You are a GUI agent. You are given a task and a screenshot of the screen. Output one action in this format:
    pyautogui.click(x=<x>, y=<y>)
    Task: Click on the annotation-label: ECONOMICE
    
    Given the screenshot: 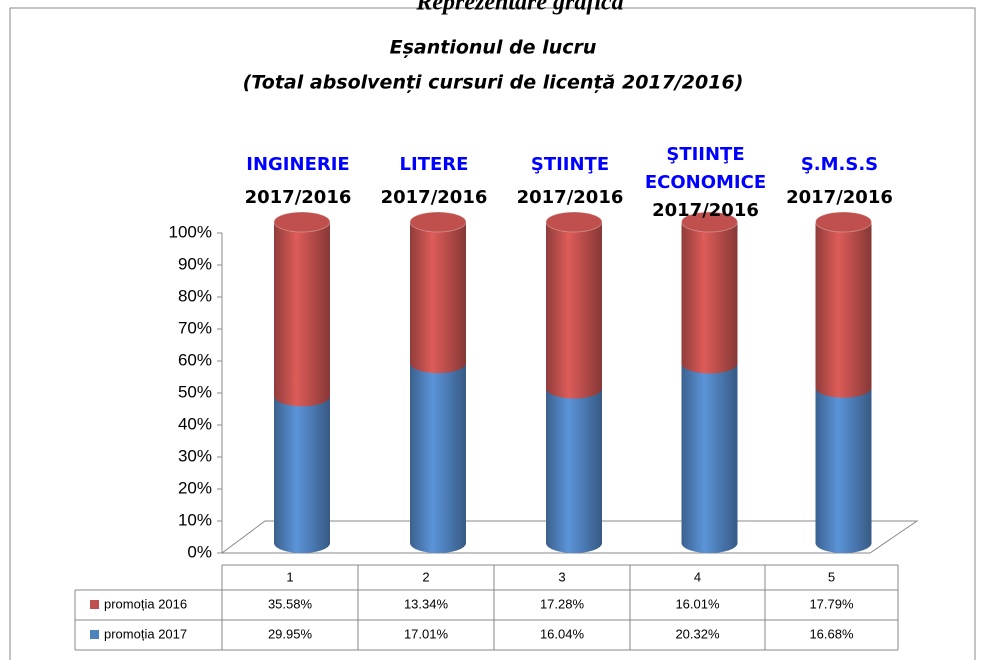 What is the action you would take?
    pyautogui.click(x=705, y=182)
    